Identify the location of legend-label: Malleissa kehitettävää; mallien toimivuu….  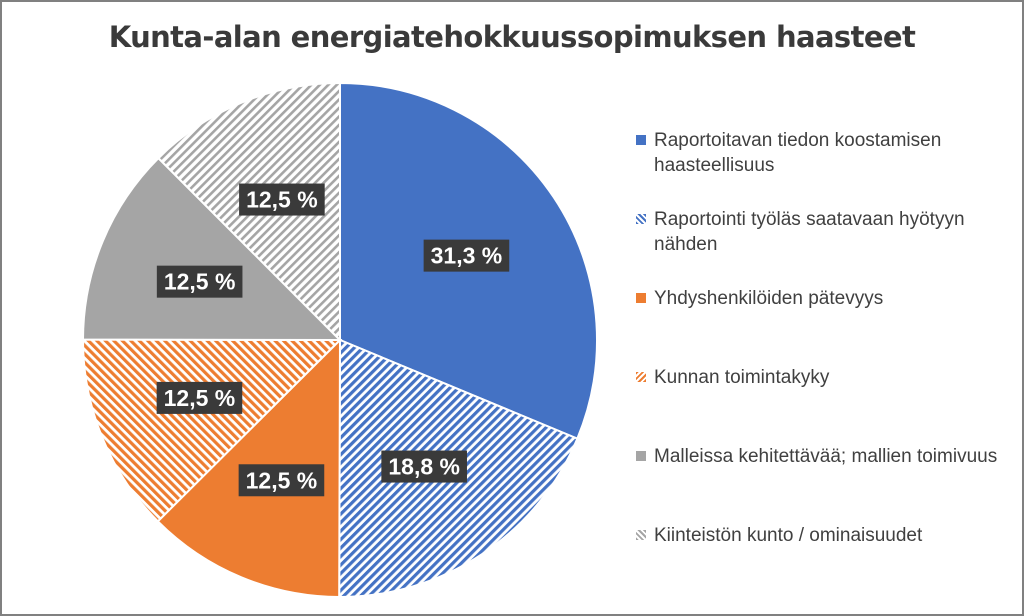
(826, 456).